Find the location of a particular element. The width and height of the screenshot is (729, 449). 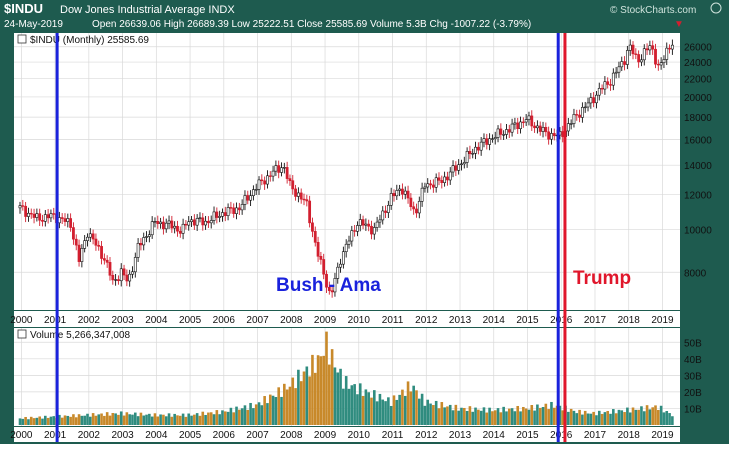

legend-candle-icon is located at coordinates (22, 39).